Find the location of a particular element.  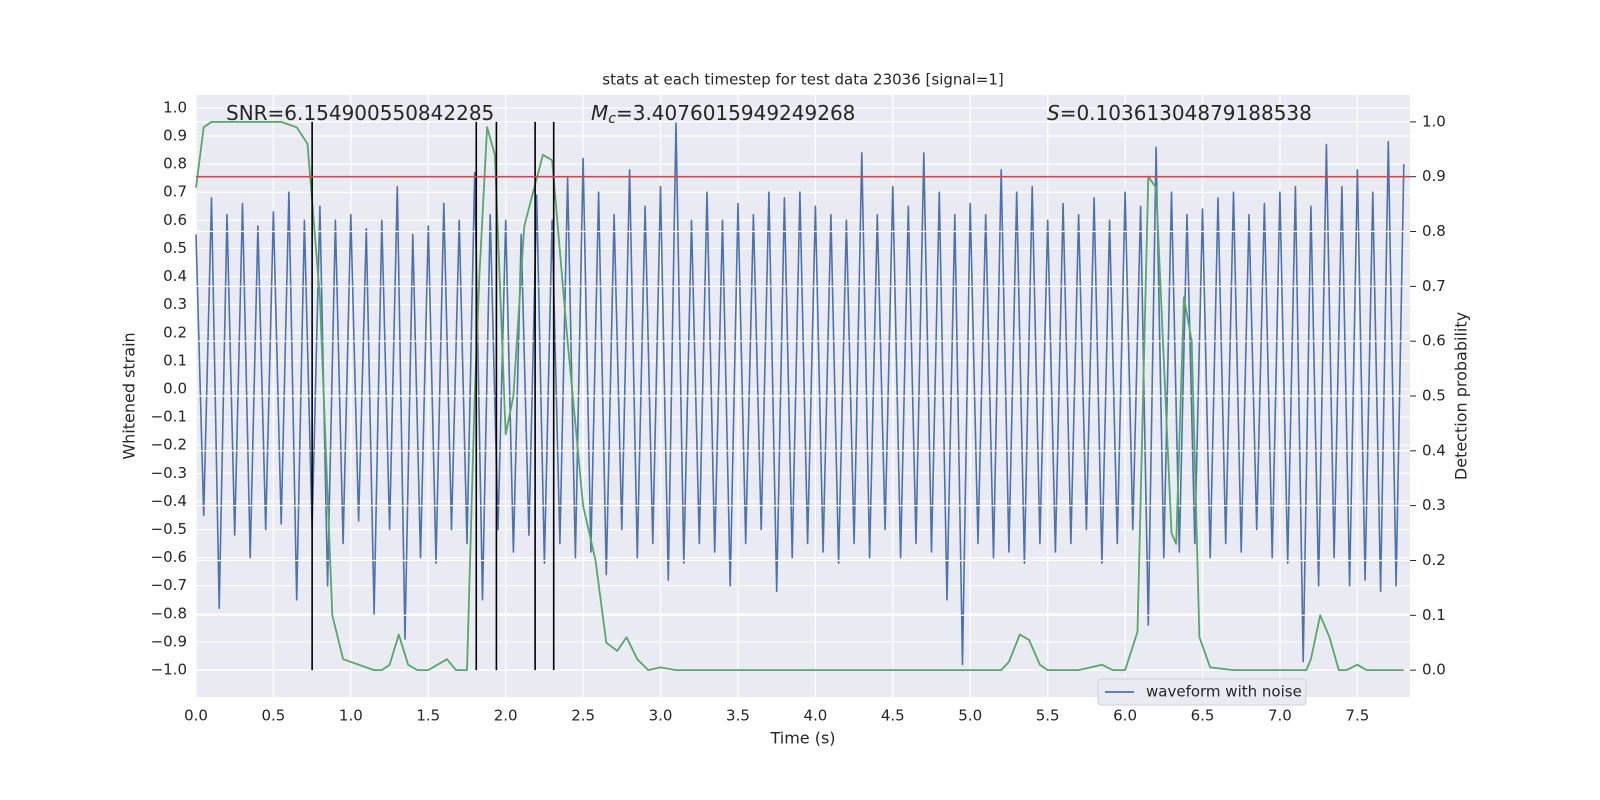

x-tick-label: 3.0 is located at coordinates (661, 716).